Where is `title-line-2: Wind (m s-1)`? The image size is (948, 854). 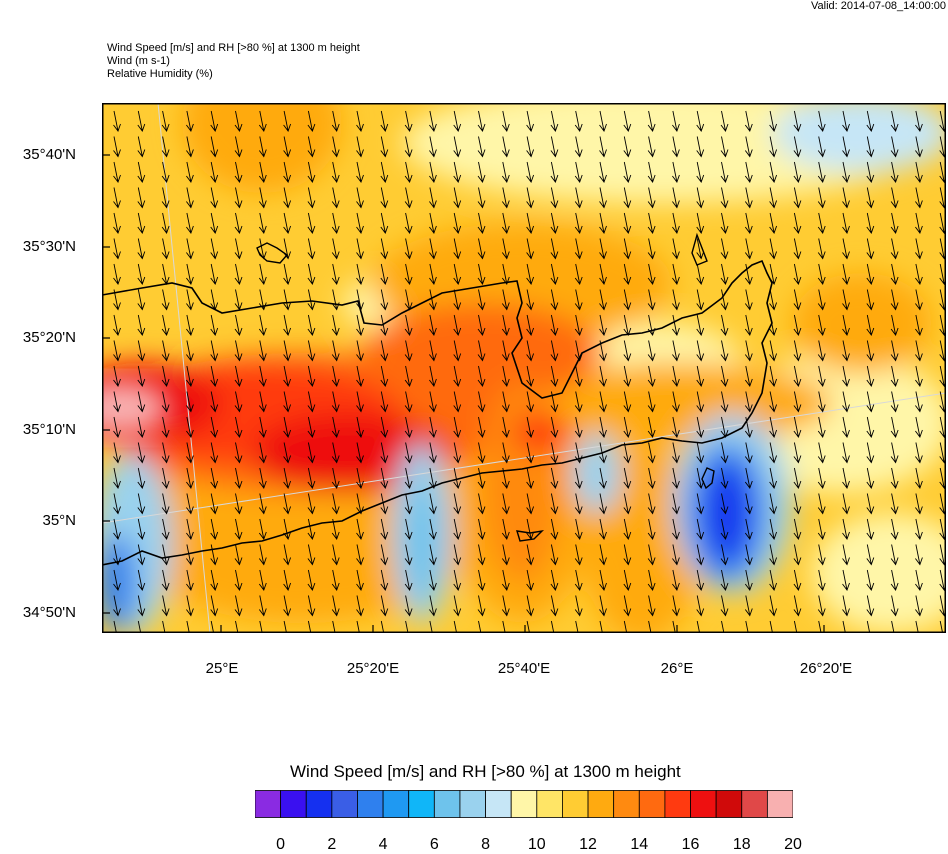 title-line-2: Wind (m s-1) is located at coordinates (138, 61).